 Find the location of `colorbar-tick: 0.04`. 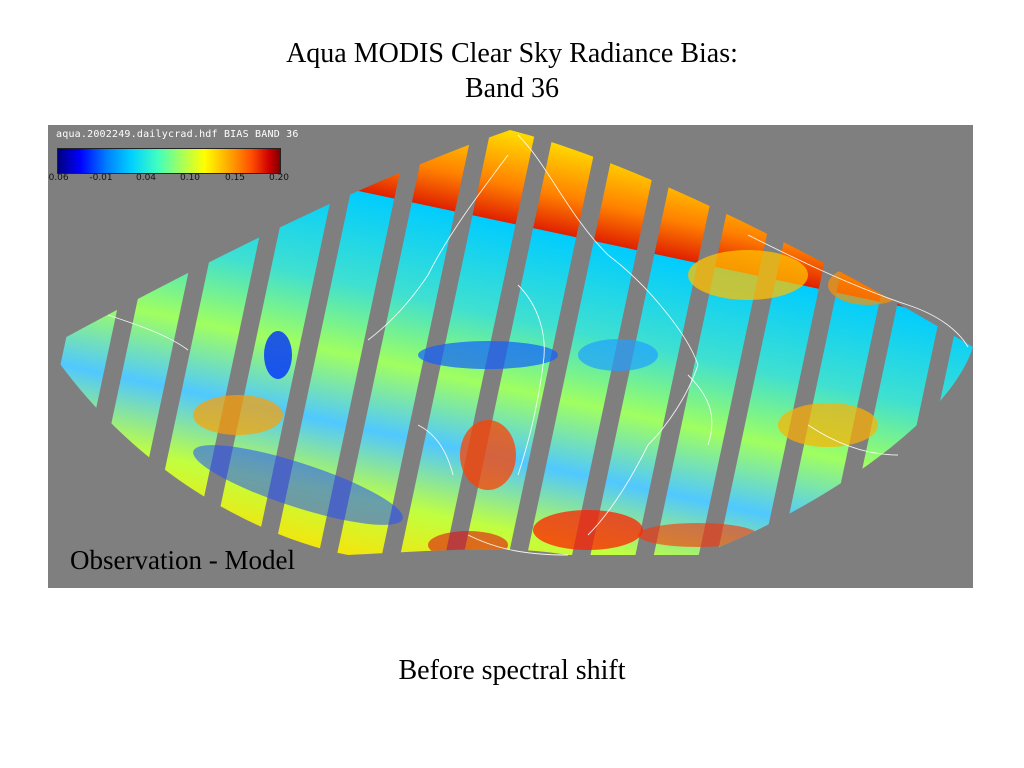

colorbar-tick: 0.04 is located at coordinates (146, 178).